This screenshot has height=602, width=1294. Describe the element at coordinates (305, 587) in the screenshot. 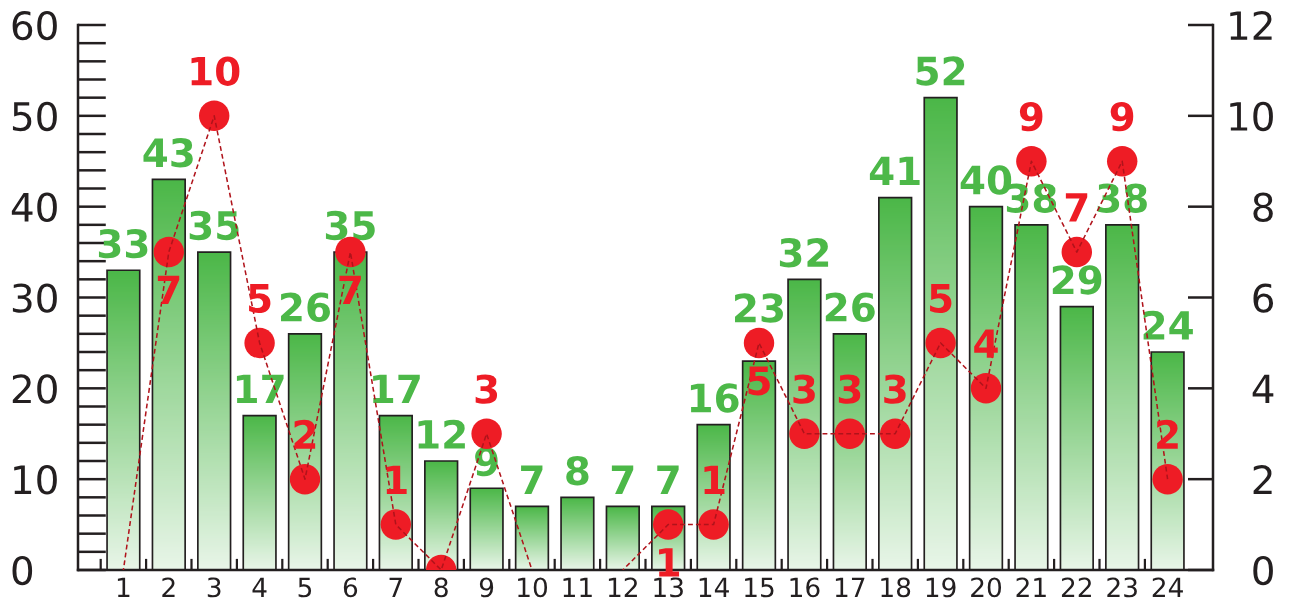

I see `x-tick-label: 5` at that location.